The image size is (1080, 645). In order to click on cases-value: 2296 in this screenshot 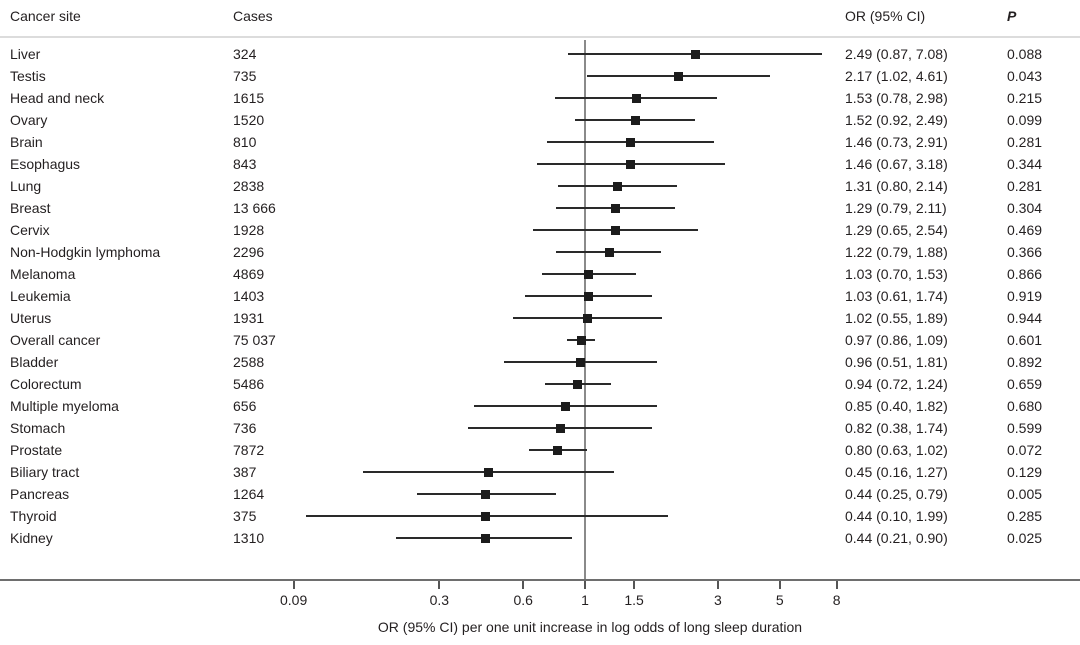, I will do `click(249, 252)`.